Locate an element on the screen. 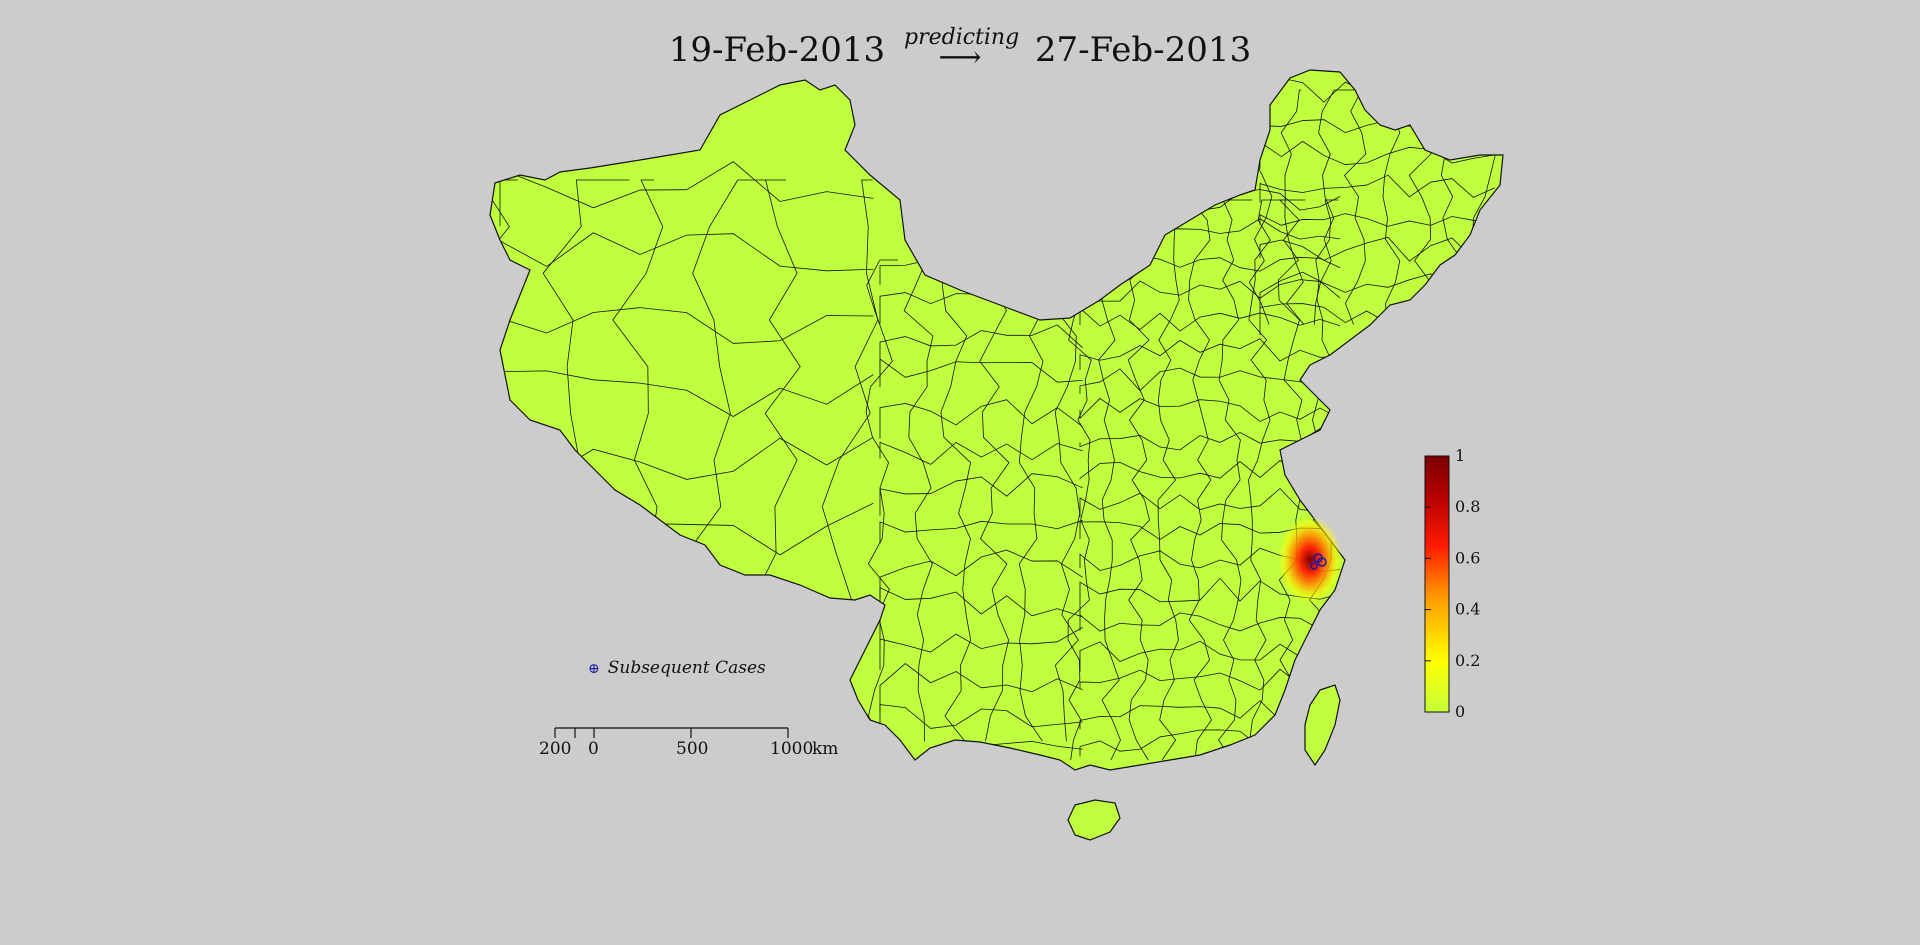 The width and height of the screenshot is (1920, 945). risk-hotspot is located at coordinates (1310, 560).